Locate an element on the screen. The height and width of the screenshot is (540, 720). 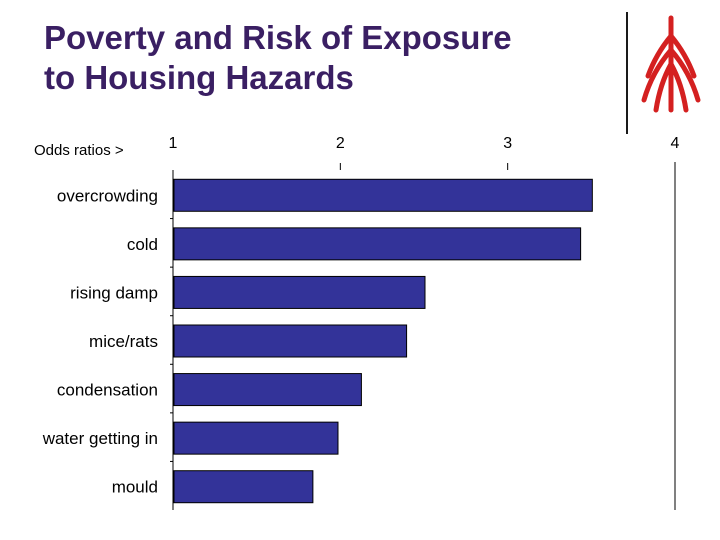
bar-overcrowding is located at coordinates (383, 195).